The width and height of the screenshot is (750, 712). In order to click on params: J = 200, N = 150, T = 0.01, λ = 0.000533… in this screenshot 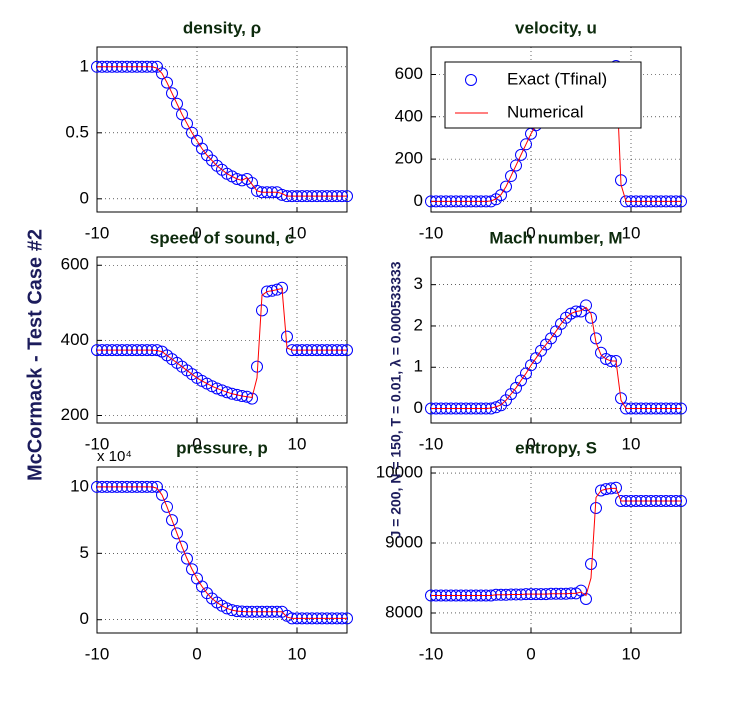, I will do `click(396, 399)`.